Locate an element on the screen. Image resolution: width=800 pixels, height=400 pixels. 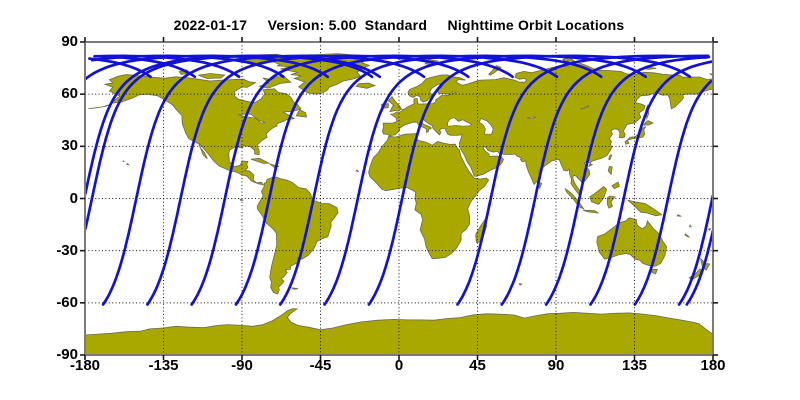
land-mindanao is located at coordinates (615, 185).